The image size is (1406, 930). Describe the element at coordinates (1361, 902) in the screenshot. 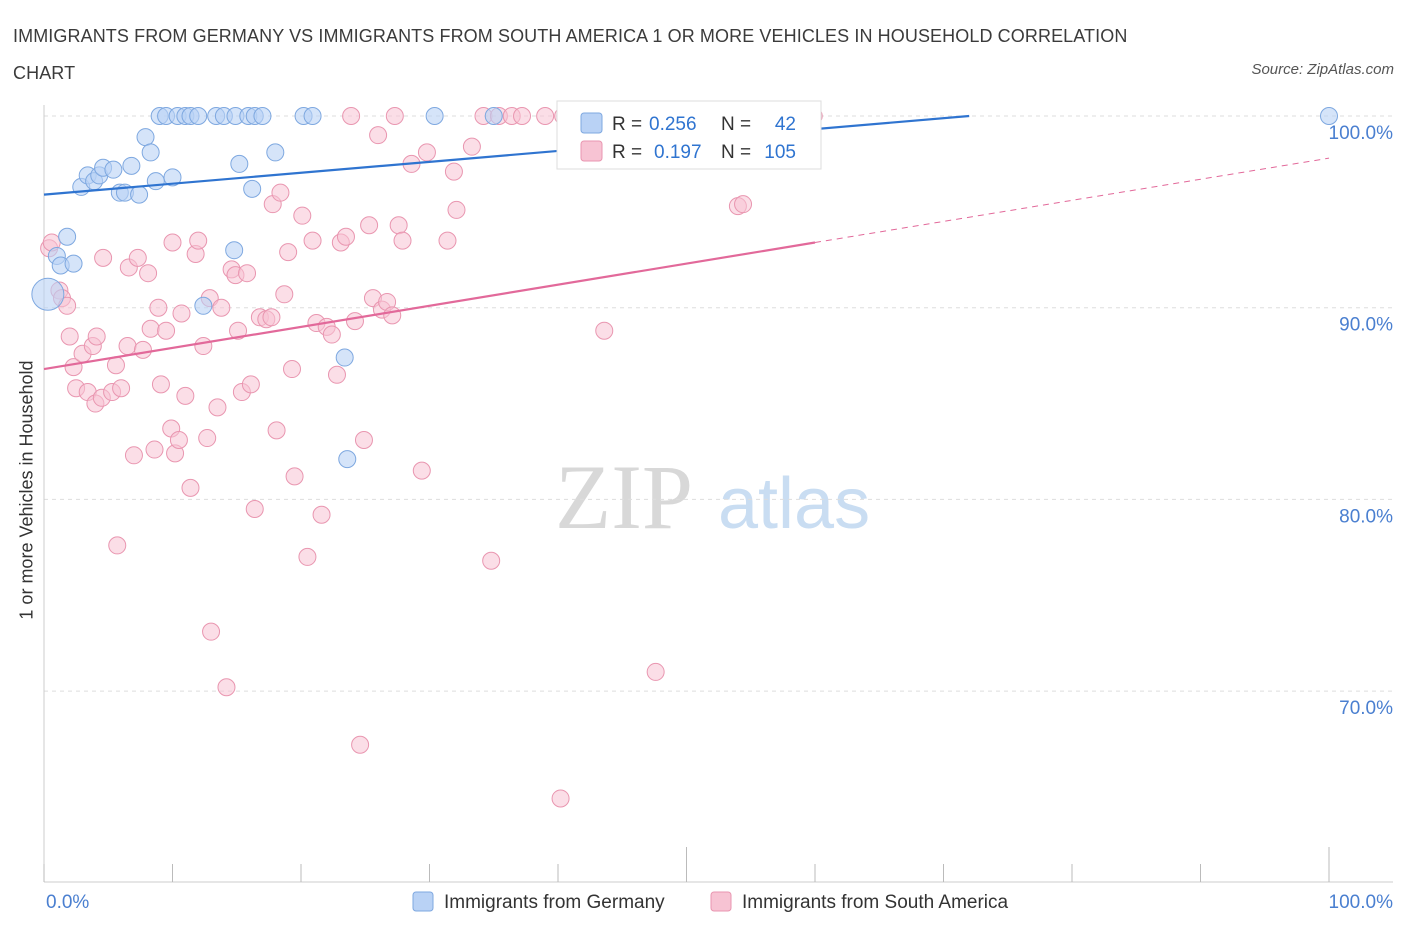

I see `x-tick-label: 100.0%` at that location.